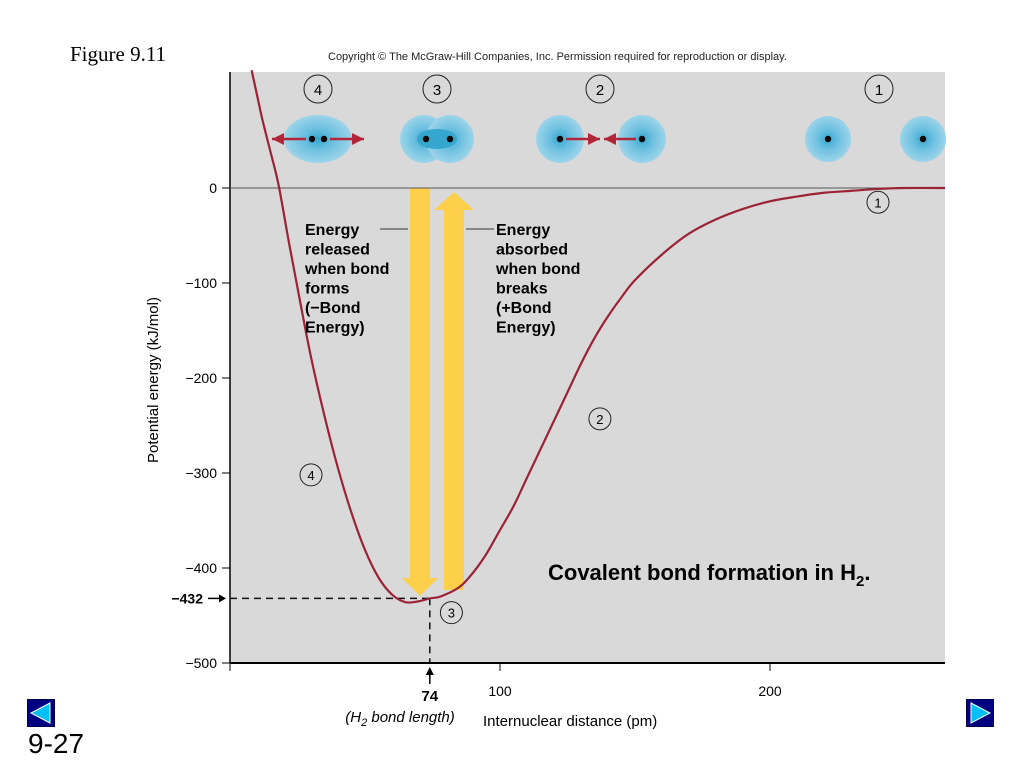  Describe the element at coordinates (56, 743) in the screenshot. I see `slide-number: 9-27` at that location.